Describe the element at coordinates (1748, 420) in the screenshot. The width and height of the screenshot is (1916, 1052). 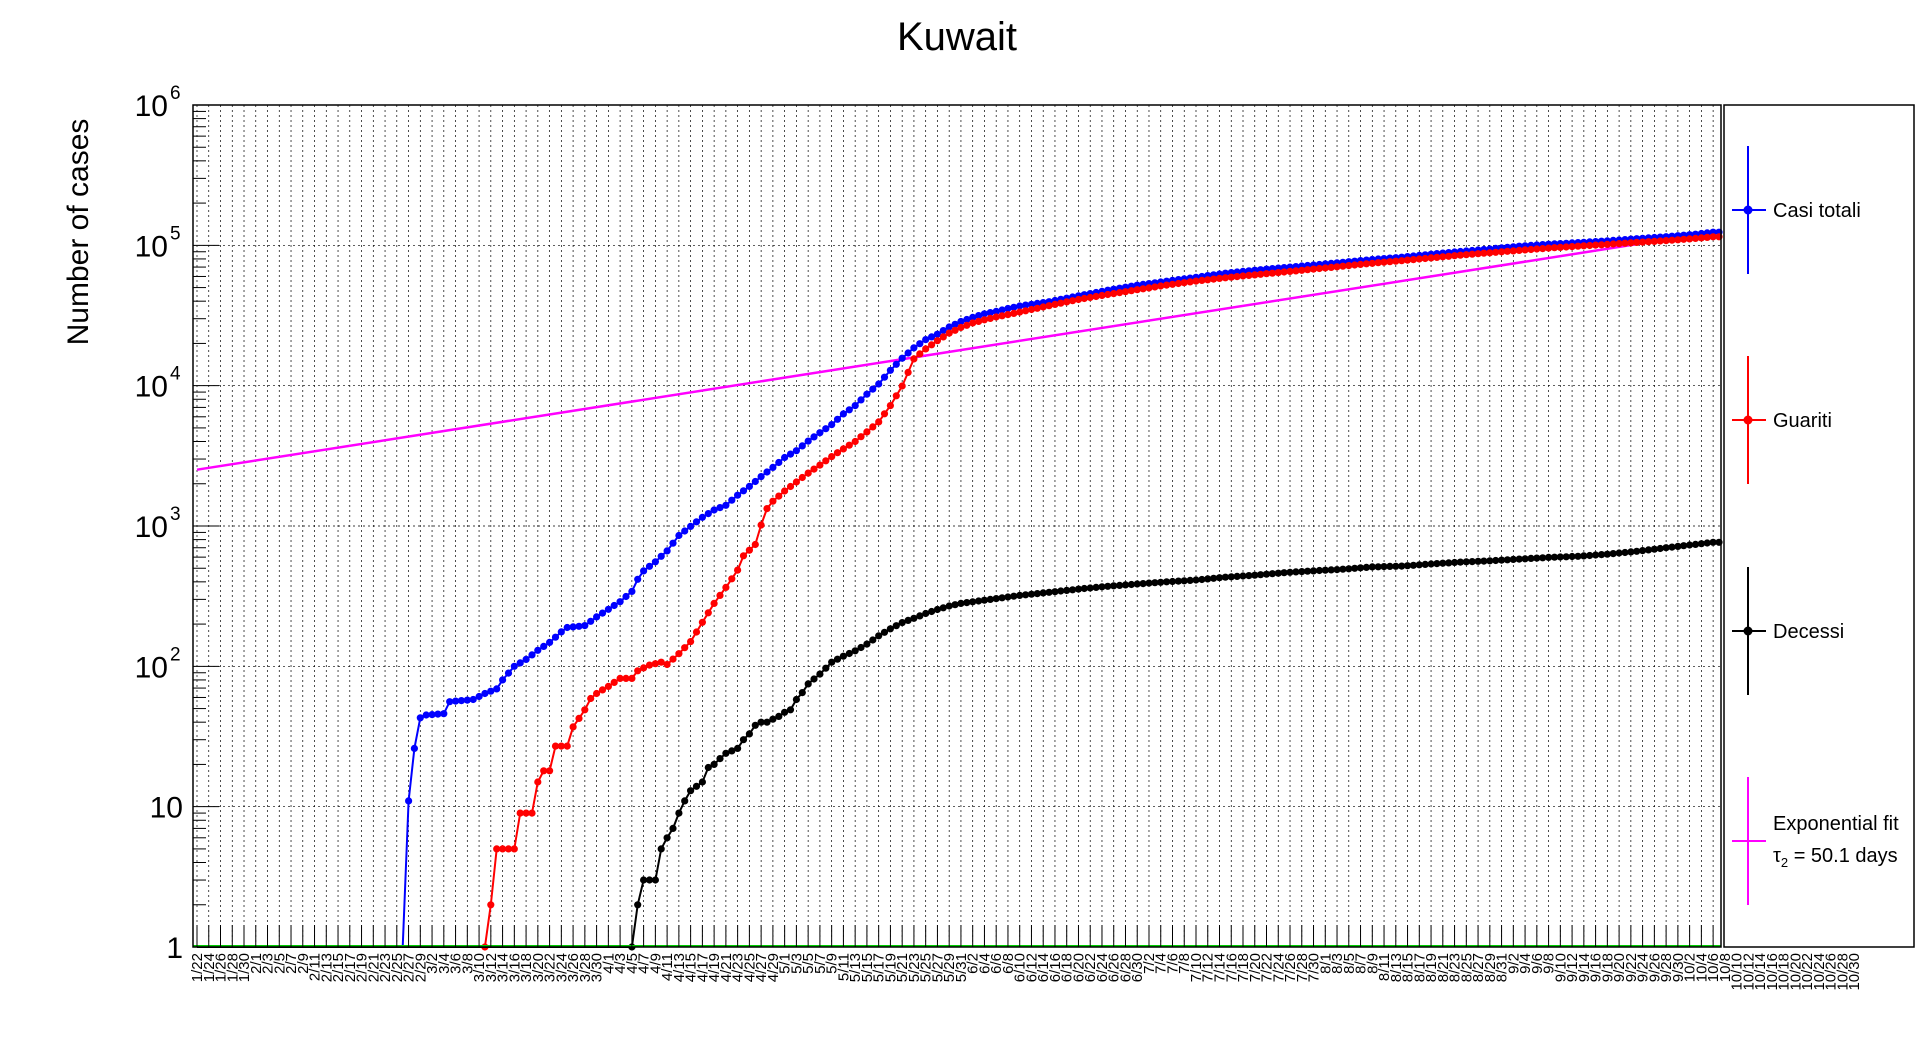
I see `legend-marker` at that location.